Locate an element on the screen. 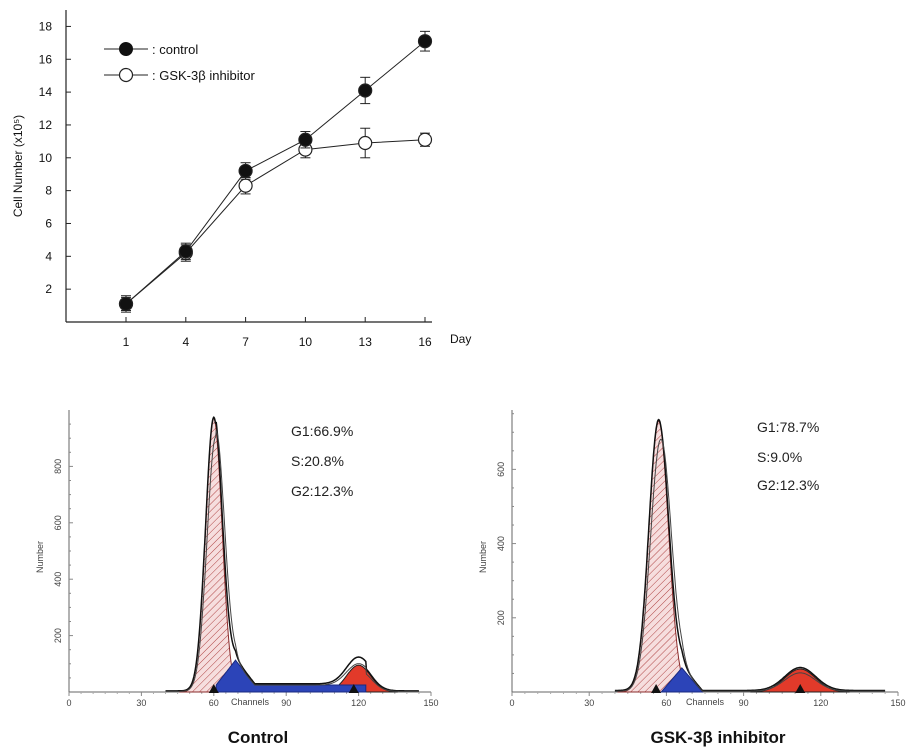 This screenshot has width=911, height=752. legend: : control : GSK-3β inhibitor is located at coordinates (180, 62).